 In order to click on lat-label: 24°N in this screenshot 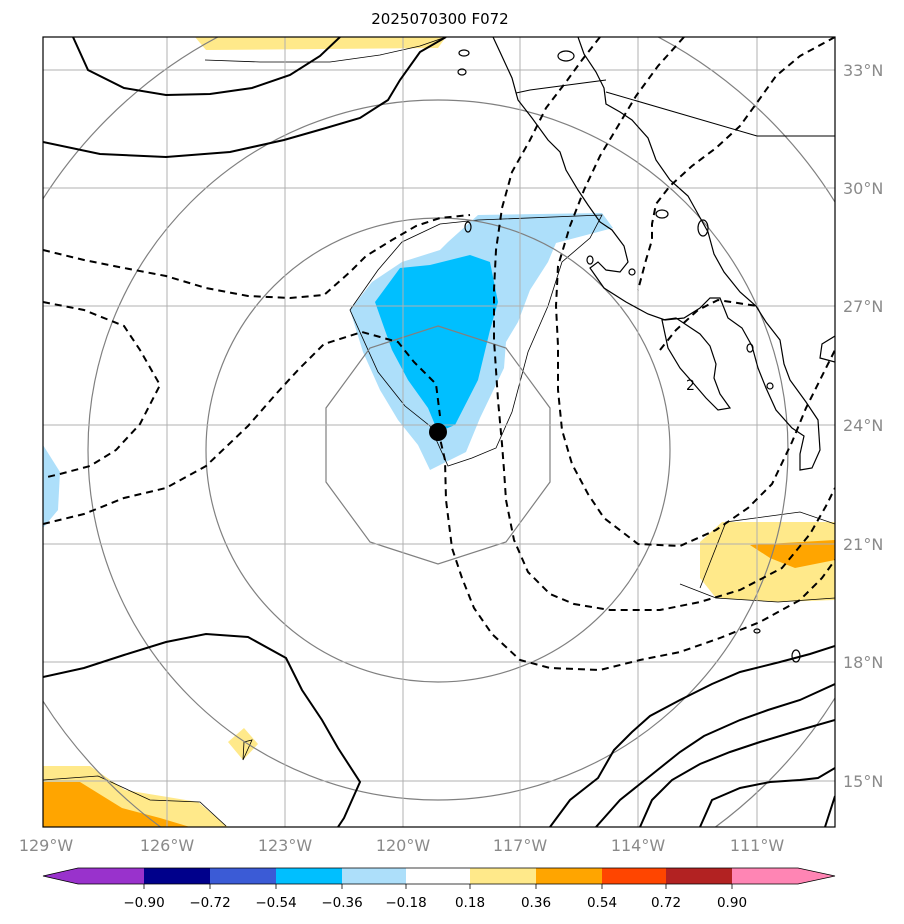, I will do `click(863, 425)`.